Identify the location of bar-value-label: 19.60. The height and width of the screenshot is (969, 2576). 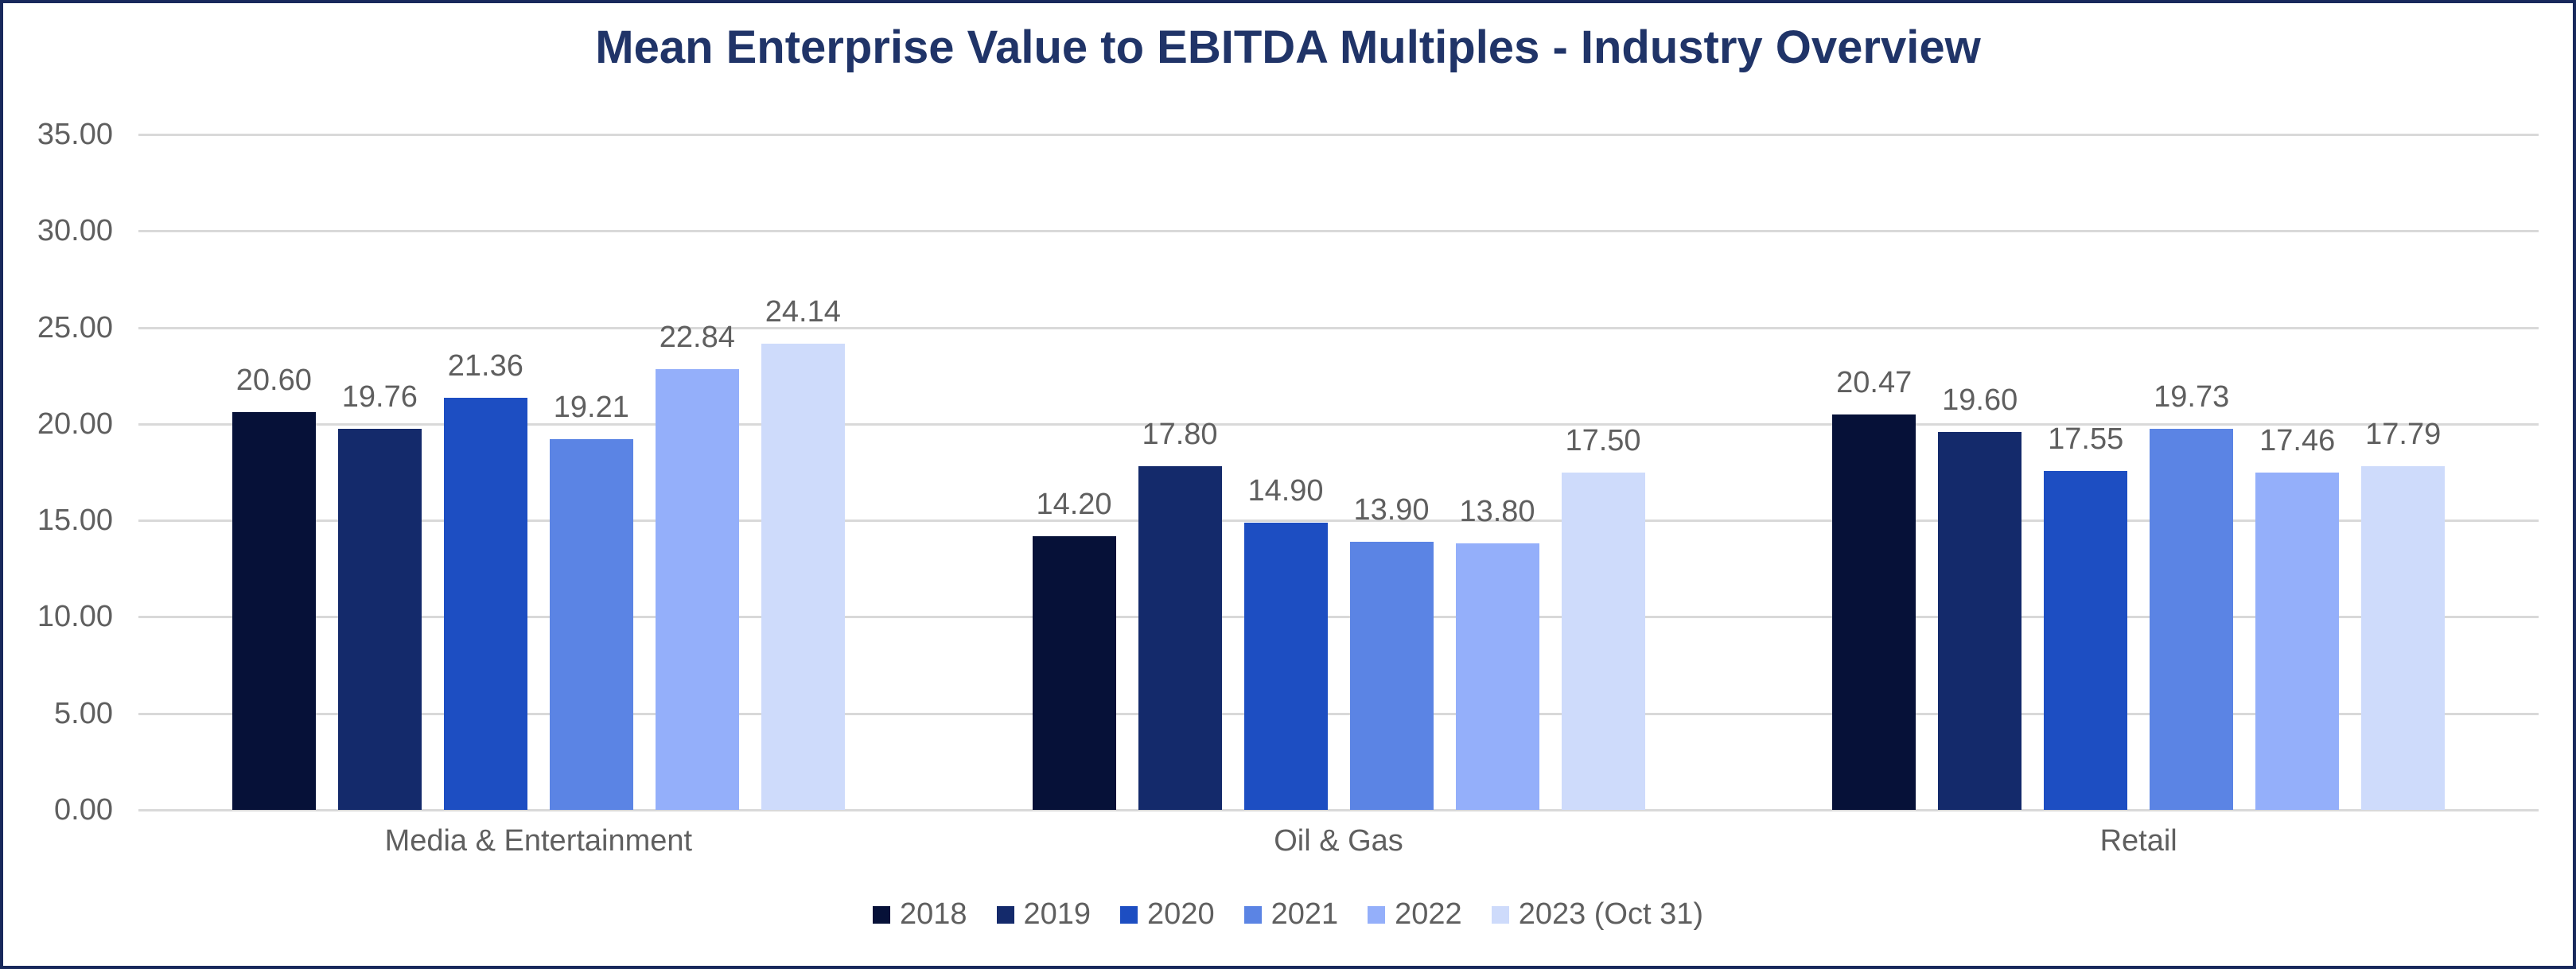
(1980, 400).